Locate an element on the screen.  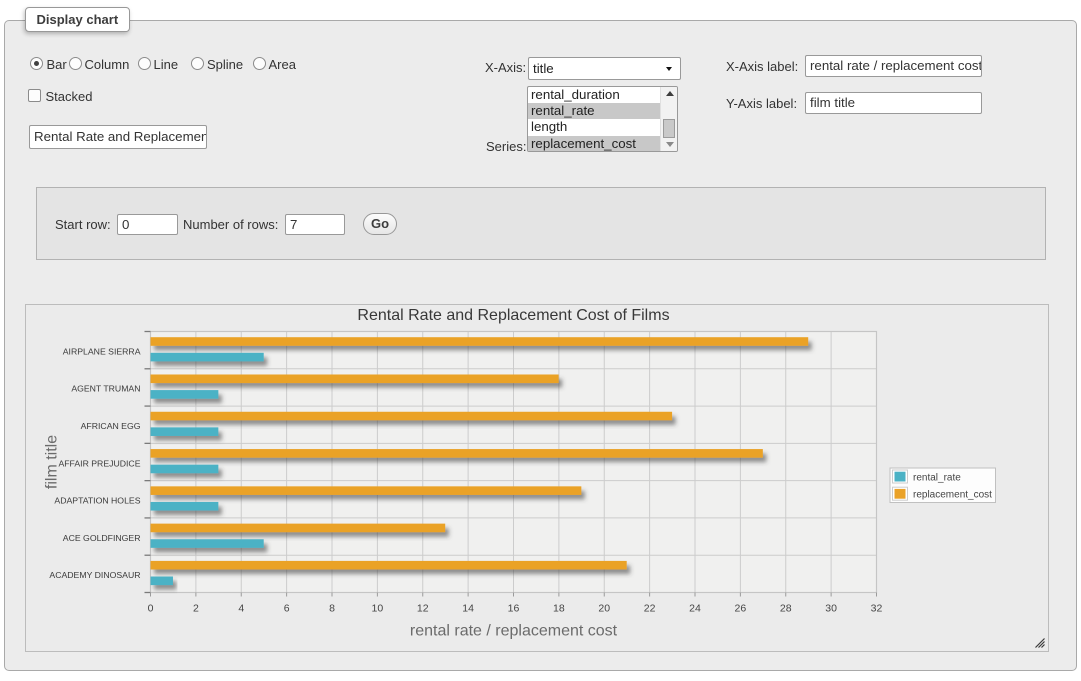
svg-text: 6 is located at coordinates (287, 609).